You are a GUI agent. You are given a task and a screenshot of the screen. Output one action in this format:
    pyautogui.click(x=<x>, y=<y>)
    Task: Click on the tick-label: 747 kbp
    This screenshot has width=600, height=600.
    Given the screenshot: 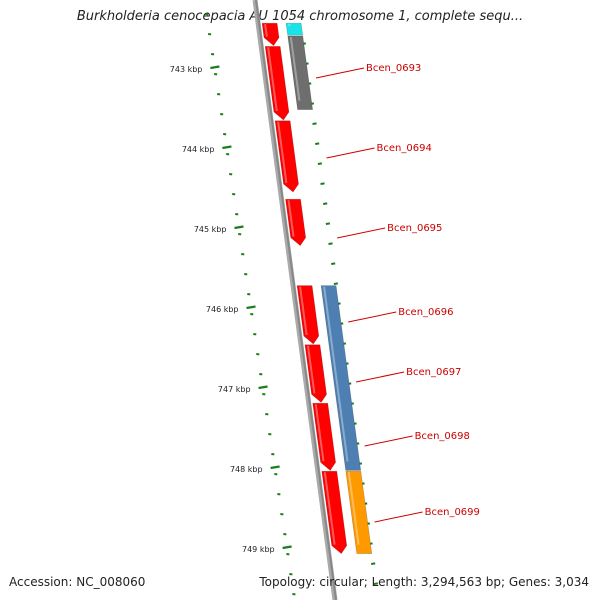 What is the action you would take?
    pyautogui.click(x=234, y=389)
    